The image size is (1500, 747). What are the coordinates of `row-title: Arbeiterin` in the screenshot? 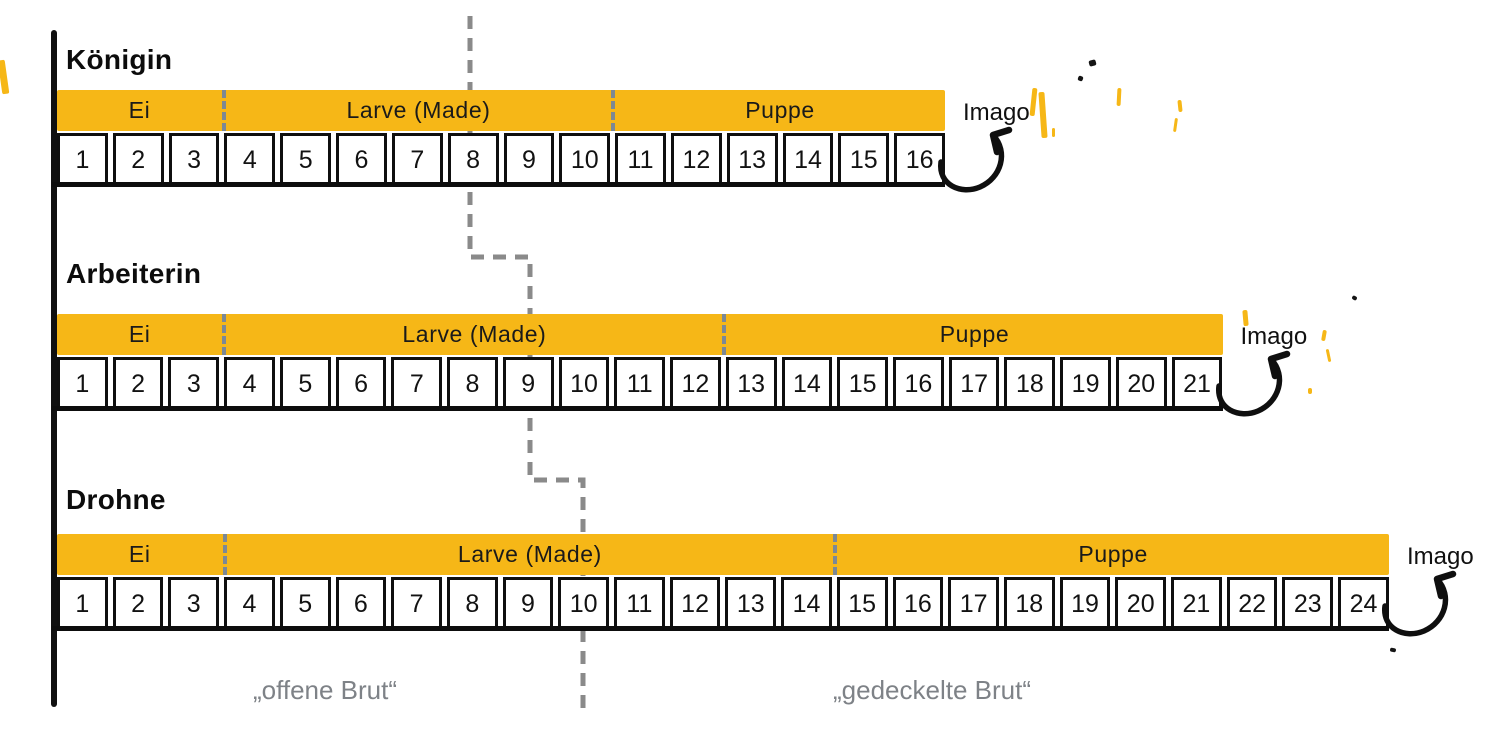 It's located at (134, 273).